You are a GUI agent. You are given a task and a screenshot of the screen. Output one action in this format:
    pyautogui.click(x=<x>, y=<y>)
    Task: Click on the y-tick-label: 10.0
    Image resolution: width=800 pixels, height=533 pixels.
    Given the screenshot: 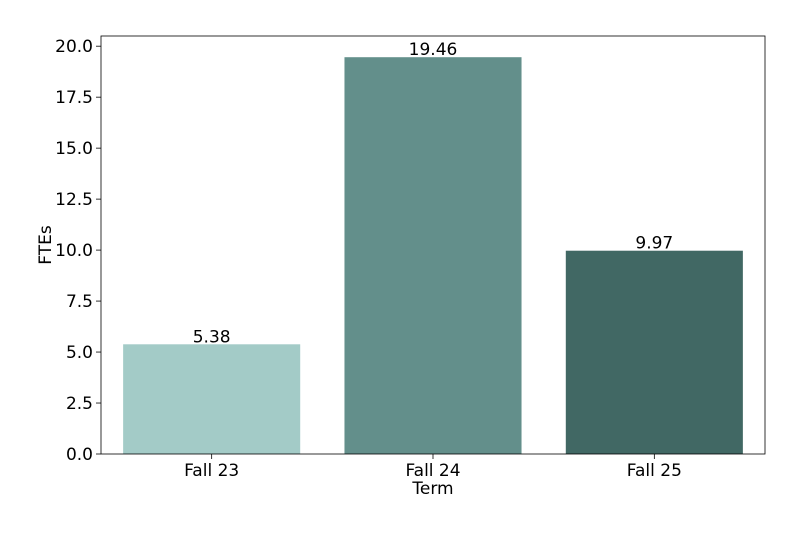 What is the action you would take?
    pyautogui.click(x=74, y=251)
    